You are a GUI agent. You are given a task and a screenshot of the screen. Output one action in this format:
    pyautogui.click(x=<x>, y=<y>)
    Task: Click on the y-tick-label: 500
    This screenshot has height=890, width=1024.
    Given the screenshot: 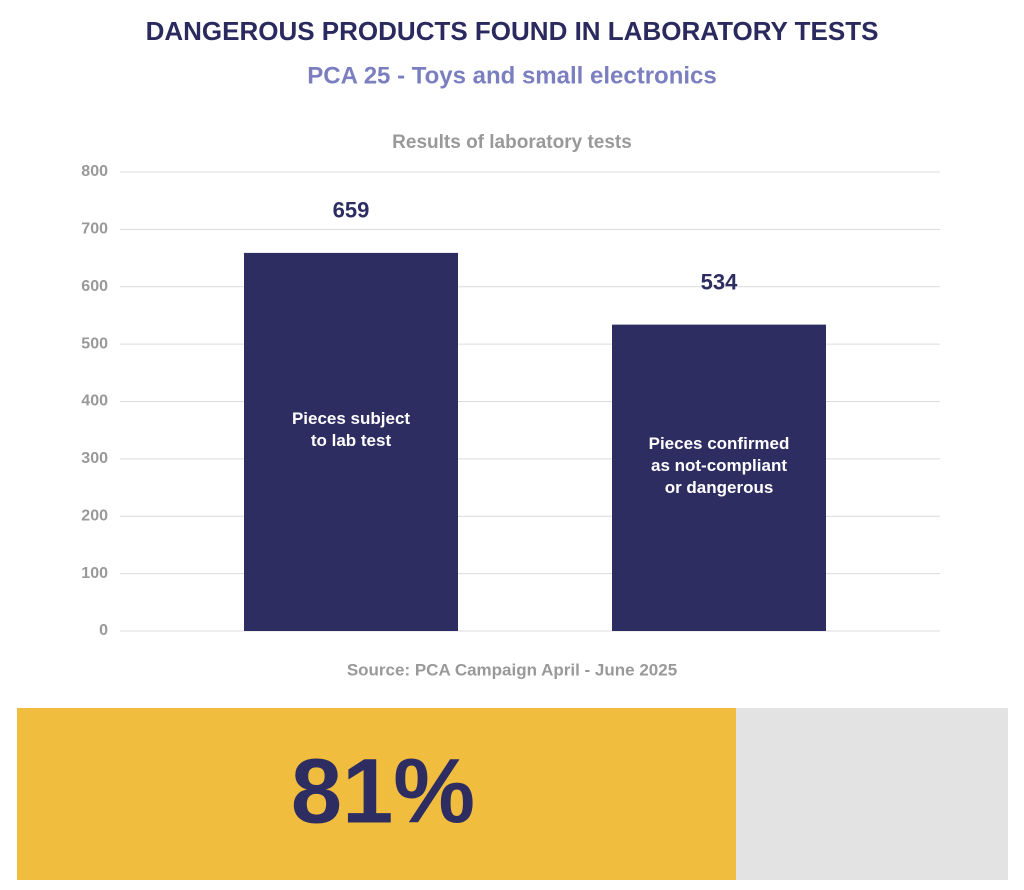 What is the action you would take?
    pyautogui.click(x=94, y=343)
    